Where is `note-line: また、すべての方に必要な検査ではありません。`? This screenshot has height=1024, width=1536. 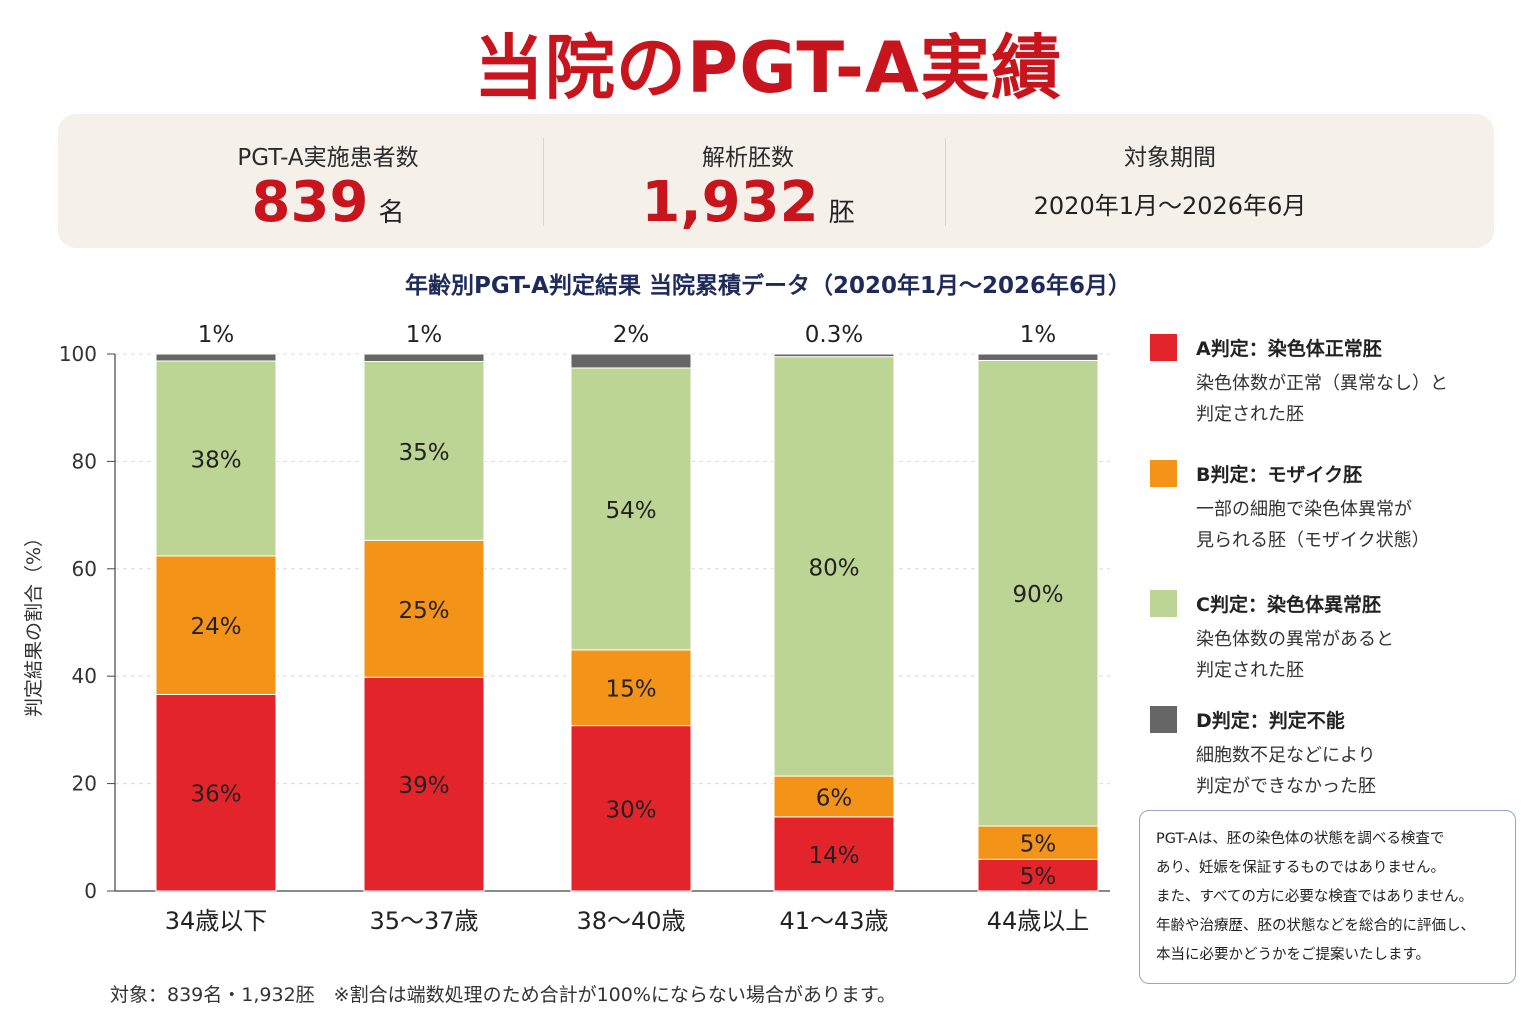 note-line: また、すべての方に必要な検査ではありません。 is located at coordinates (1314, 897).